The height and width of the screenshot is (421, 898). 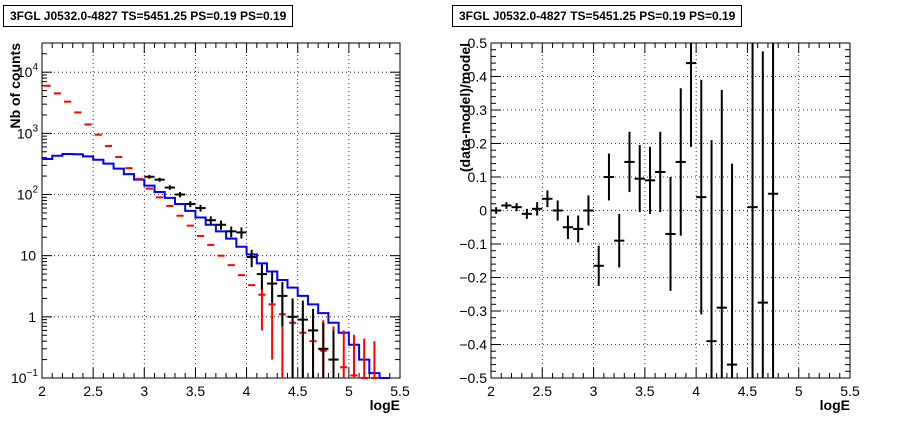 What do you see at coordinates (32, 317) in the screenshot?
I see `left-y-tick-label: 1` at bounding box center [32, 317].